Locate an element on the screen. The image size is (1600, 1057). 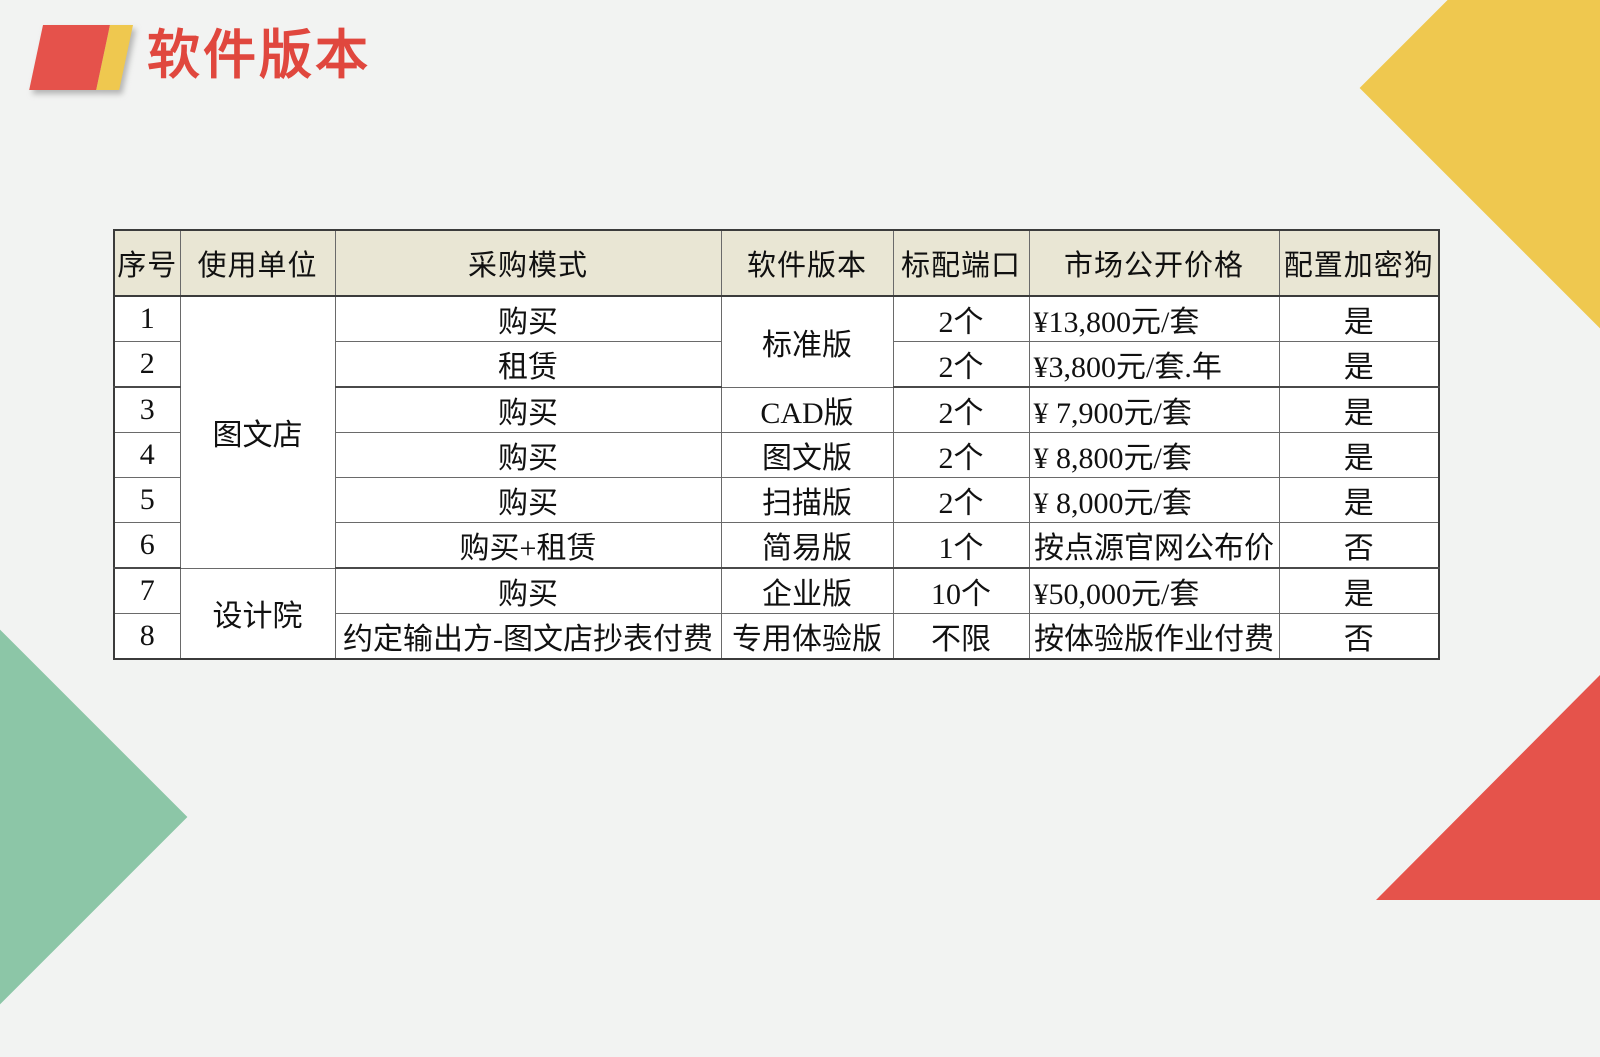
cell-unit: 设计院 is located at coordinates (257, 613).